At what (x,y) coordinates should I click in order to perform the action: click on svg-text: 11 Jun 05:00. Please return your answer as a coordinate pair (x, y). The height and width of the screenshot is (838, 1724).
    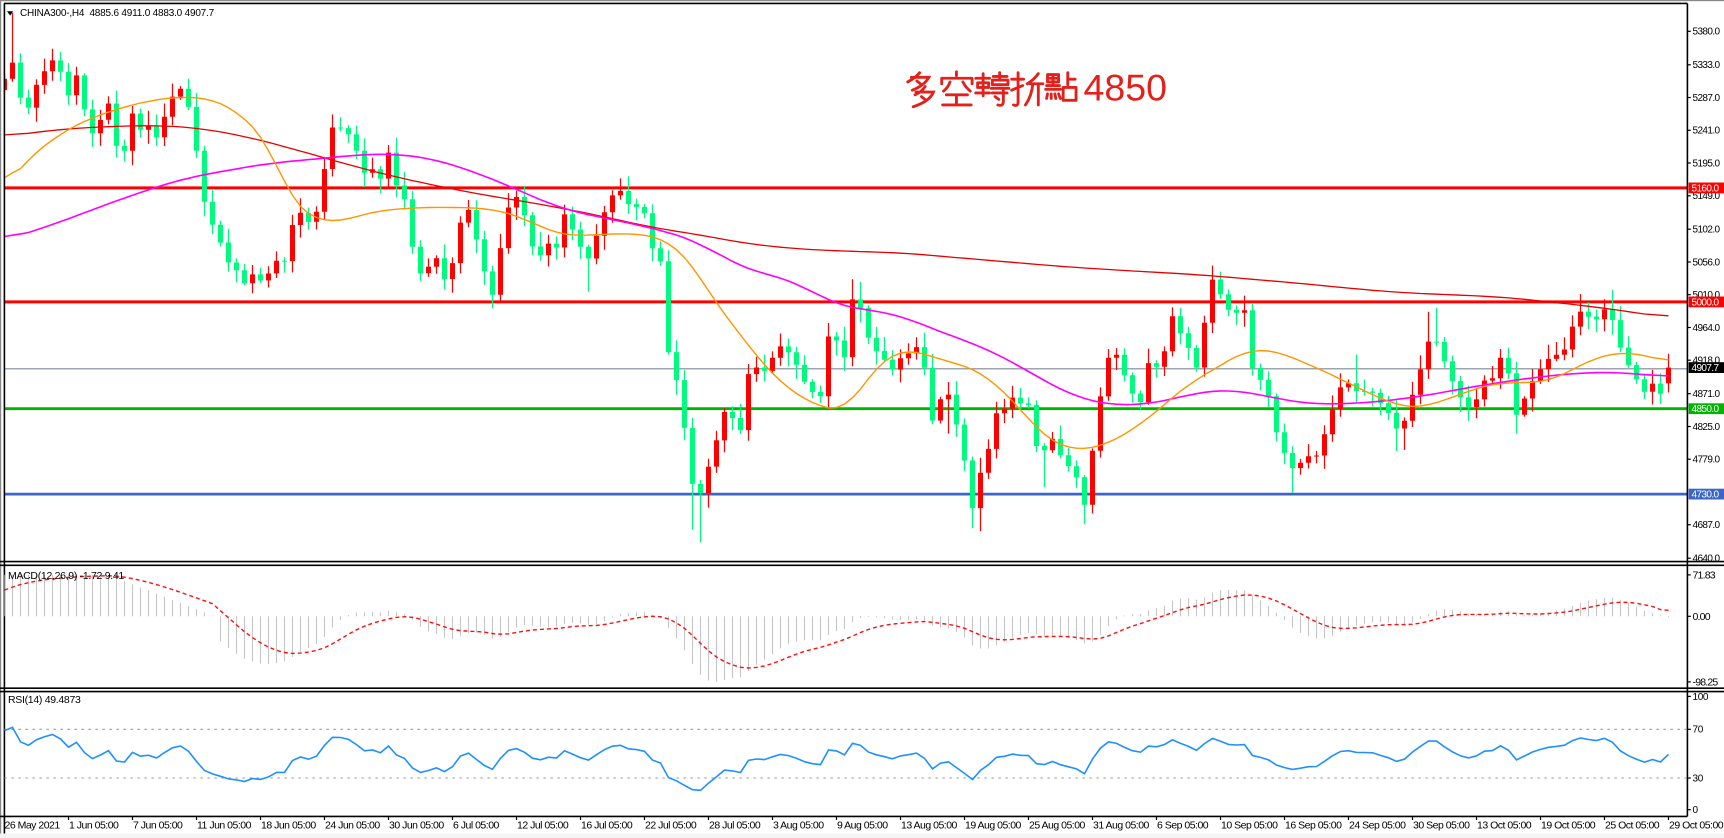
    Looking at the image, I should click on (224, 825).